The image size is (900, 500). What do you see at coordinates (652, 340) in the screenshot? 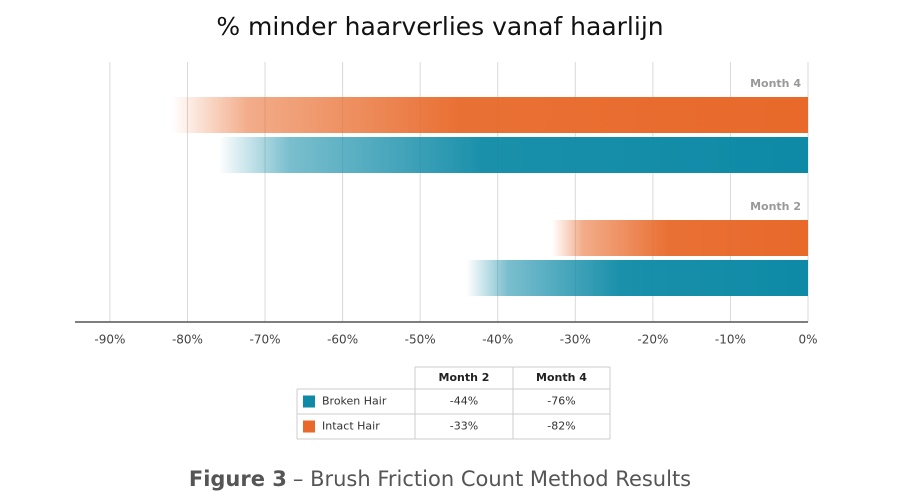
I see `x-tick-label: -20%` at bounding box center [652, 340].